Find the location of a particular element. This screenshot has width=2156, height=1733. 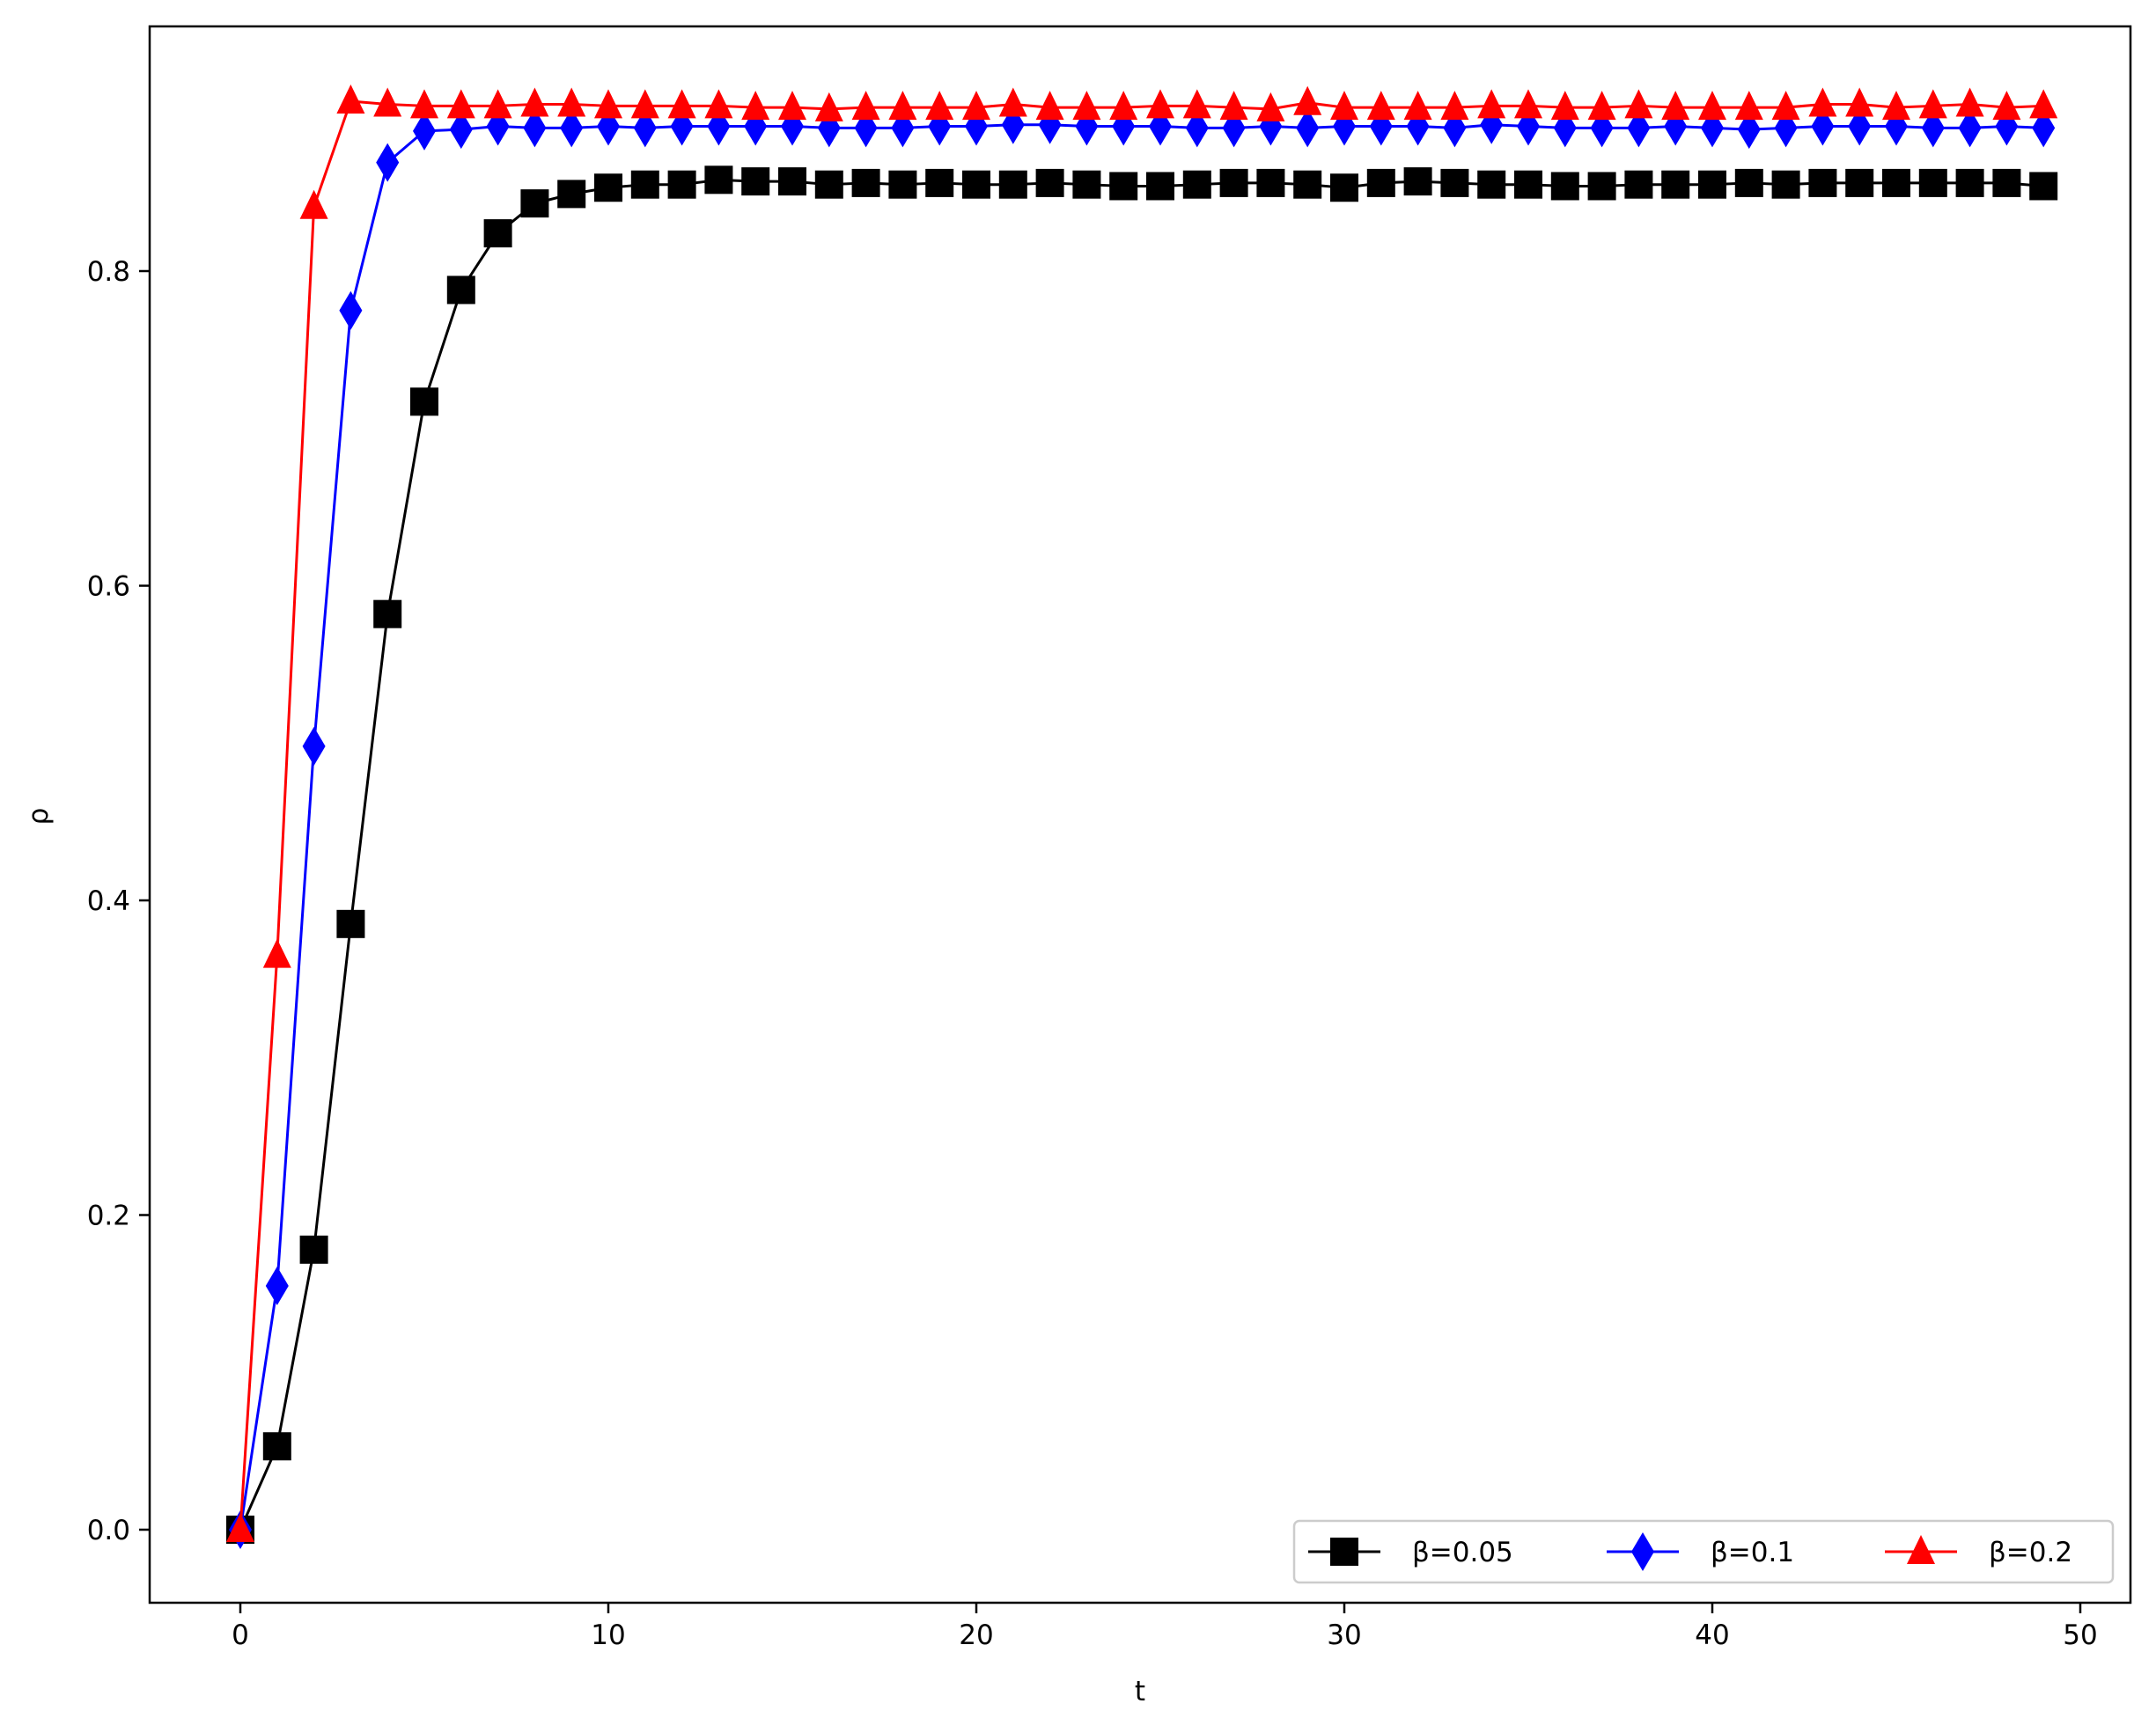

legend-box is located at coordinates (1704, 1552).